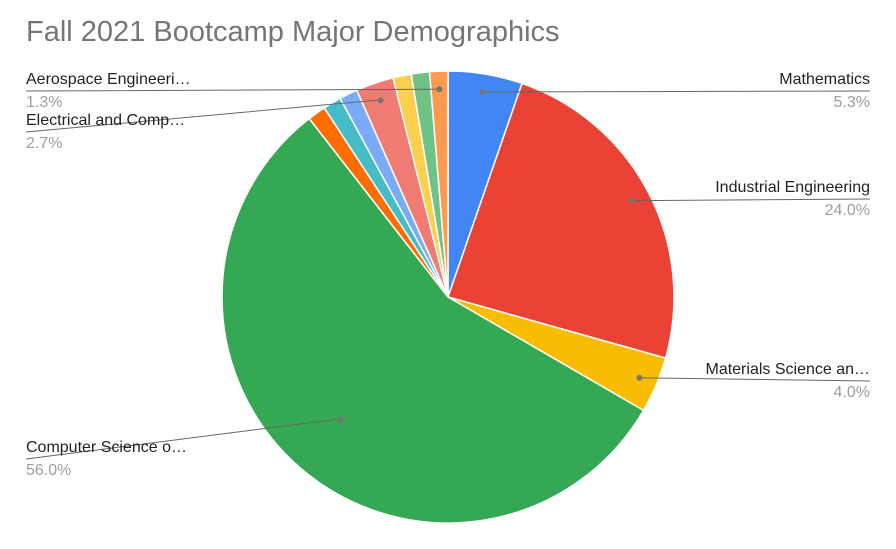 The width and height of the screenshot is (896, 549). What do you see at coordinates (852, 102) in the screenshot?
I see `slice-percent-label: 5.3%` at bounding box center [852, 102].